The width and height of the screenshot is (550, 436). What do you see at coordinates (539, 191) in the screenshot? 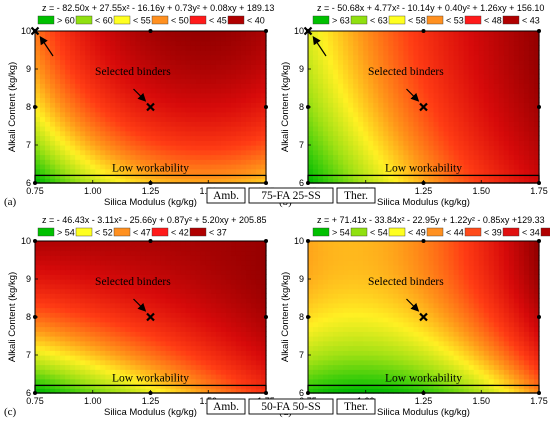
I see `x-tick-label: 1.75` at bounding box center [539, 191].